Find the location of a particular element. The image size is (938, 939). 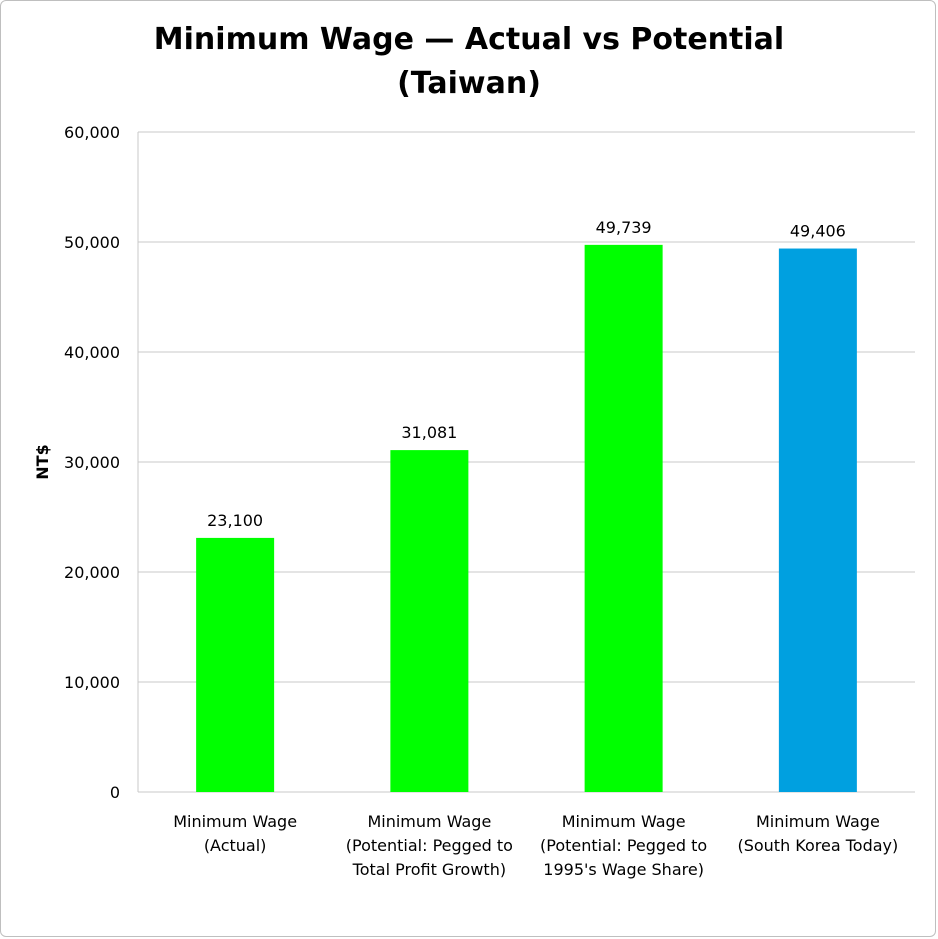

y-tick-label: 40,000 is located at coordinates (92, 352).